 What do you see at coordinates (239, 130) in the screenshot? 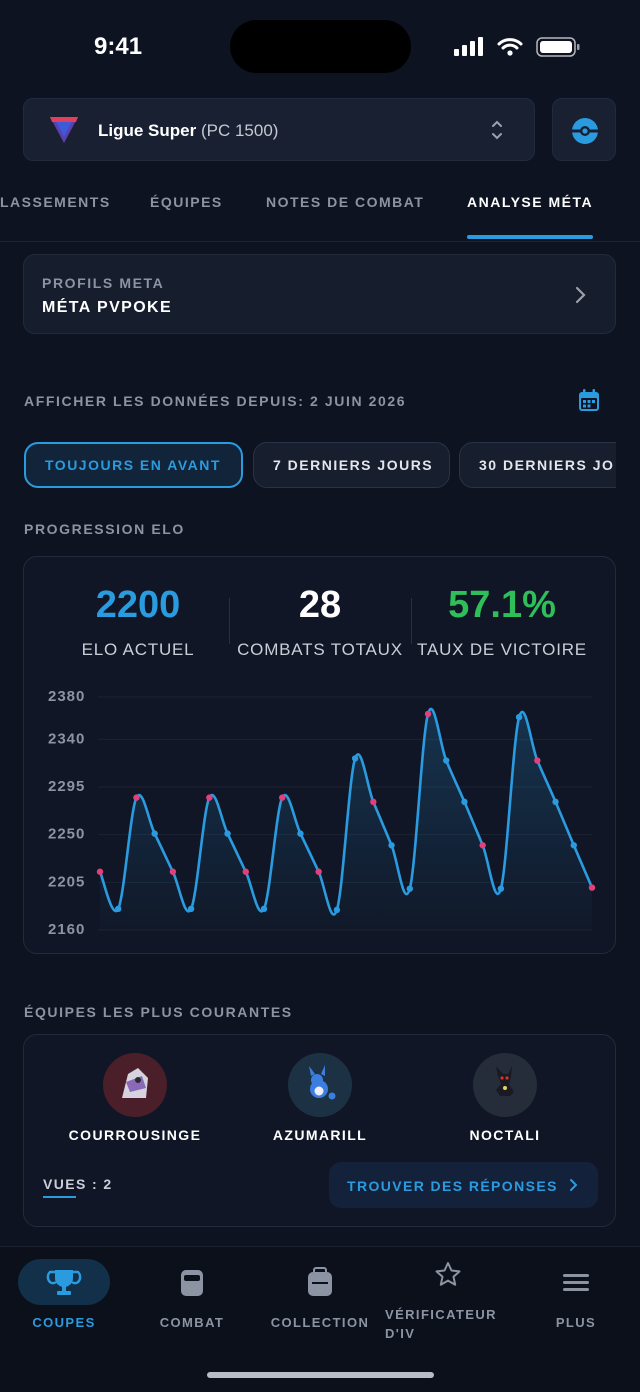
I see `league-detail: (PC 1500)` at bounding box center [239, 130].